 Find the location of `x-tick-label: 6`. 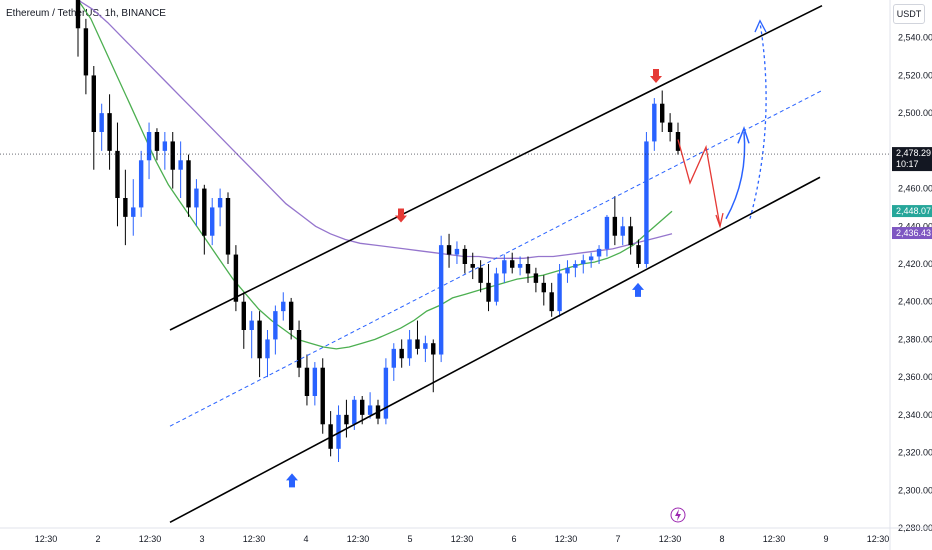

x-tick-label: 6 is located at coordinates (513, 539).